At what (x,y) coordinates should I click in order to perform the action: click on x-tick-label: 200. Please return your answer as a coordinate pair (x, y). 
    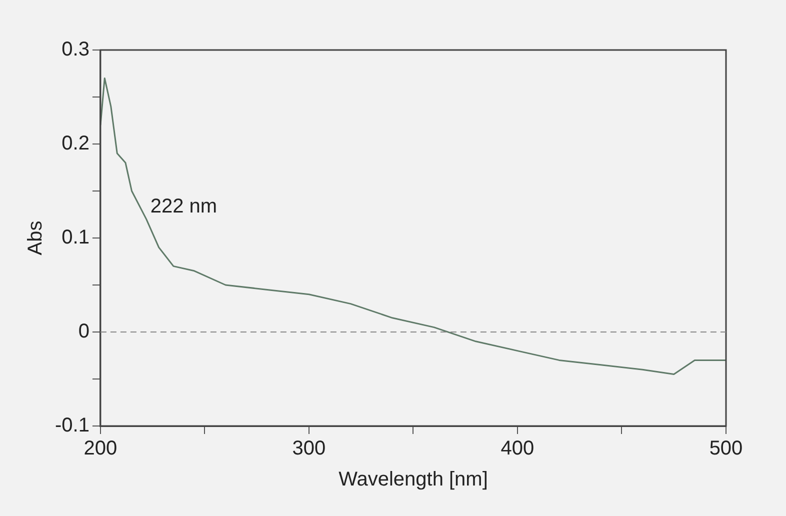
    Looking at the image, I should click on (101, 449).